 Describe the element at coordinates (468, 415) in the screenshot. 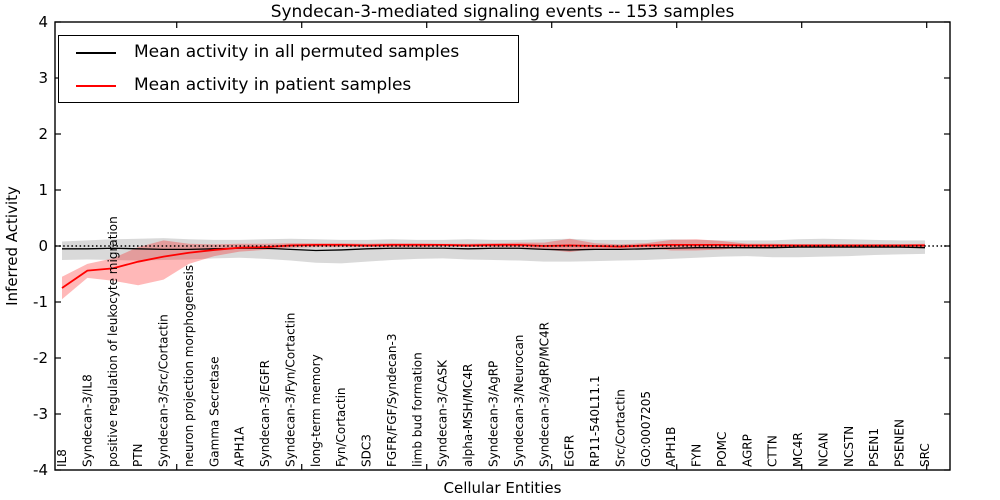

I see `x-tick-label: alpha-MSH/MC4R` at that location.